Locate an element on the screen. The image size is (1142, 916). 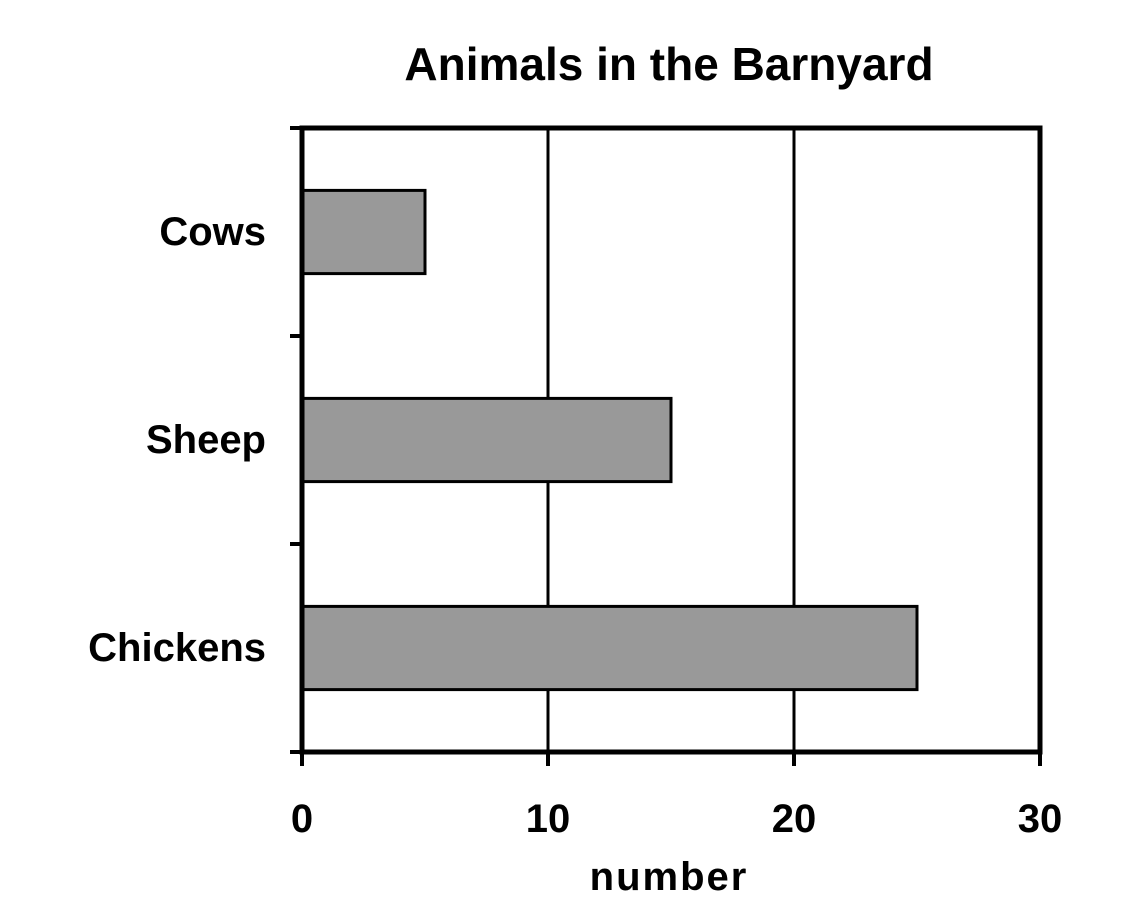
category-label: Cows is located at coordinates (212, 232).